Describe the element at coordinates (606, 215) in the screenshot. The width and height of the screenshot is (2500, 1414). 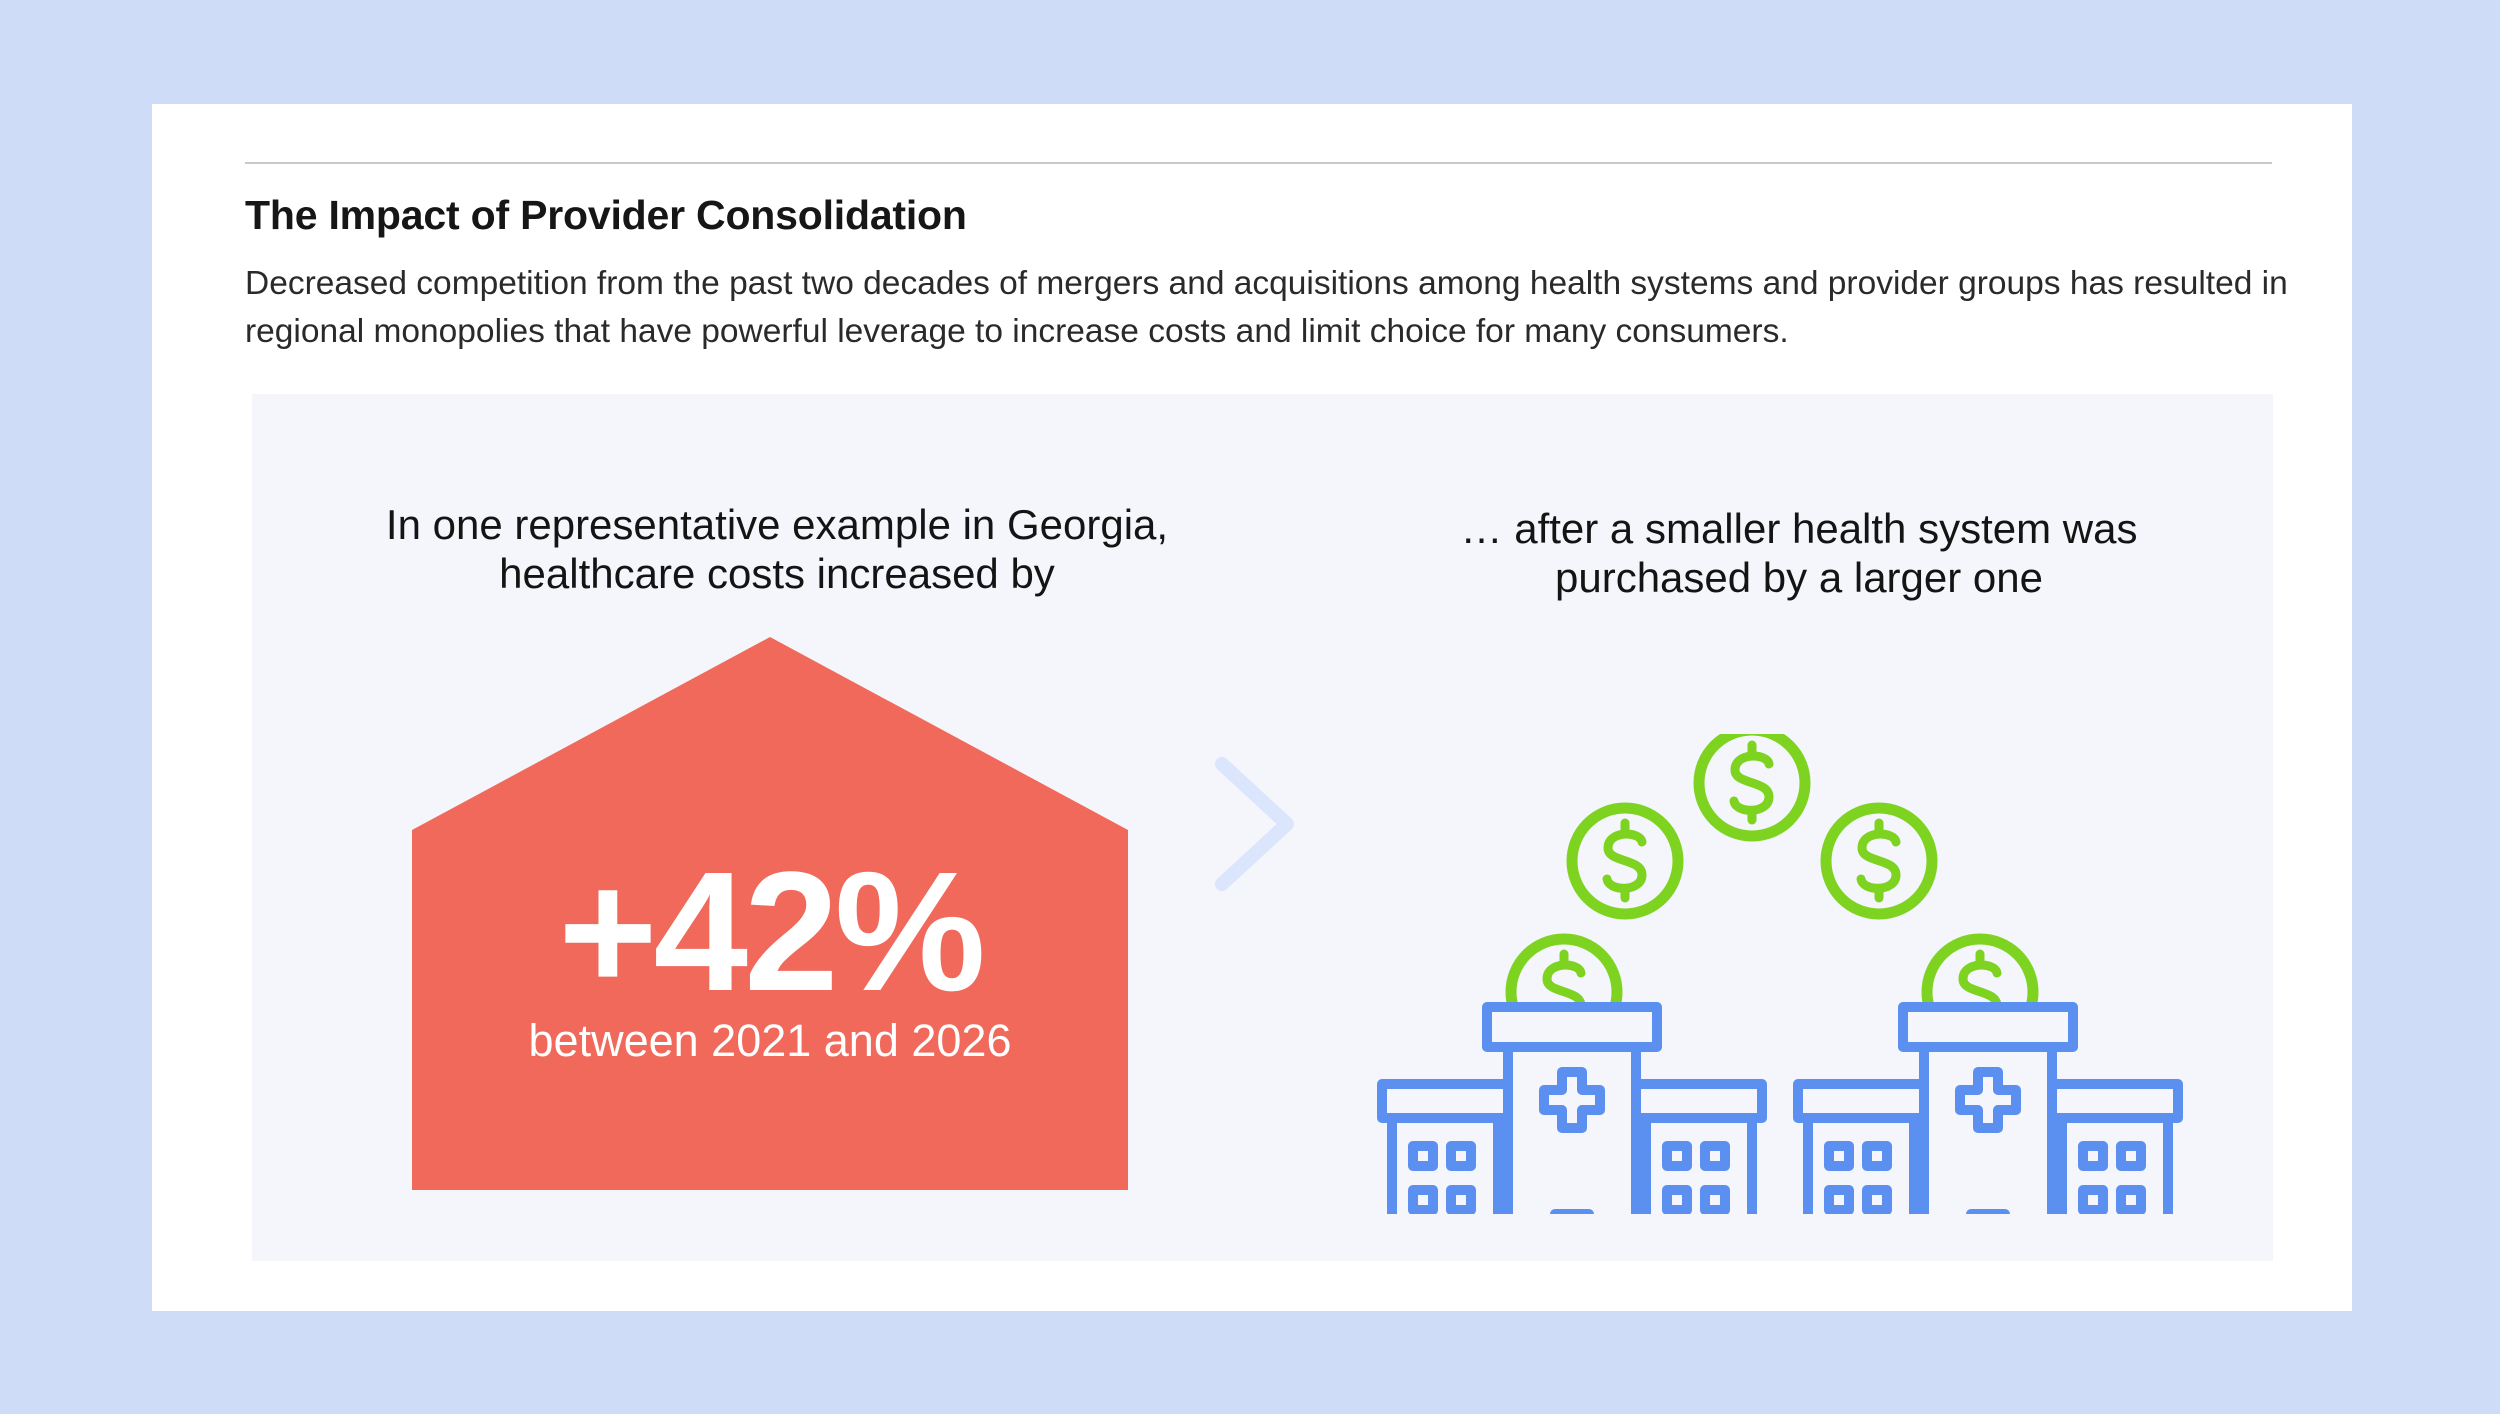
I see `page-title: The Impact of Provider Consolidation` at that location.